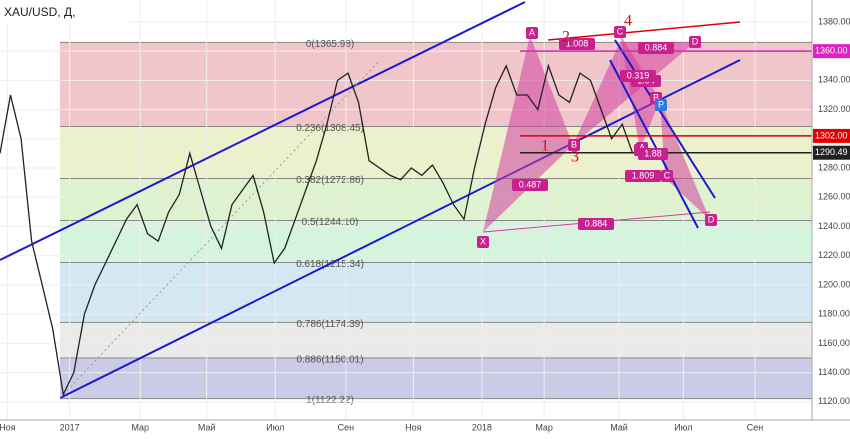  Describe the element at coordinates (330, 400) in the screenshot. I see `fib-label: 1(1122.22)` at that location.